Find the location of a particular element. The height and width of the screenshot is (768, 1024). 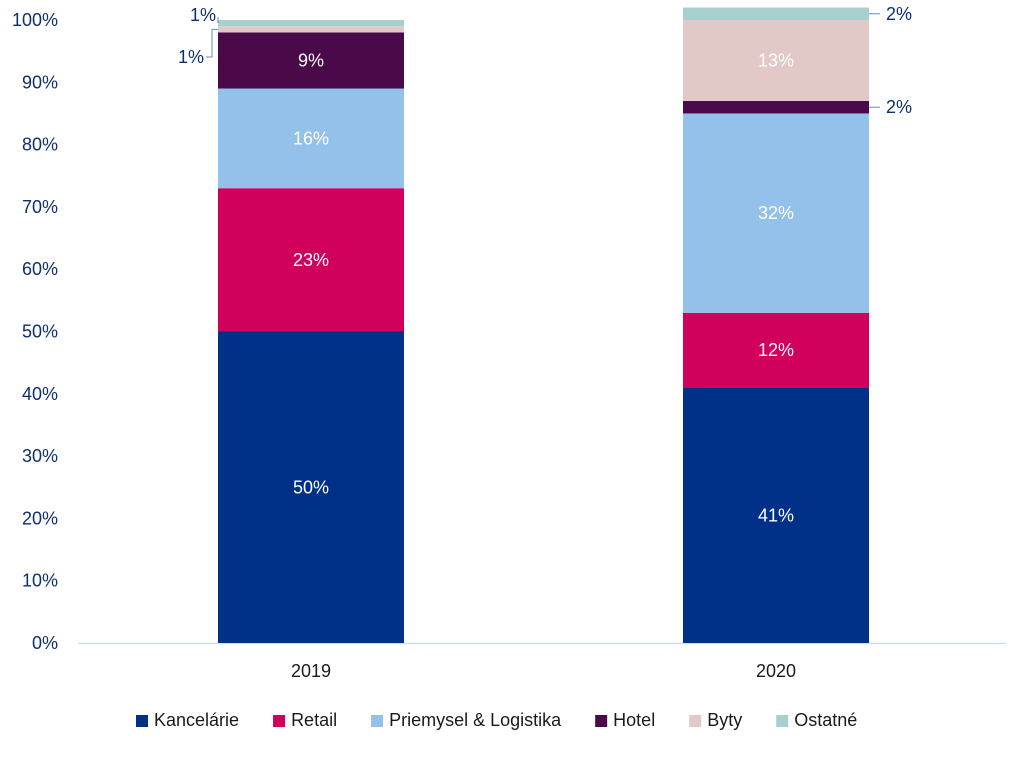

legend-label: Ostatné is located at coordinates (825, 720).